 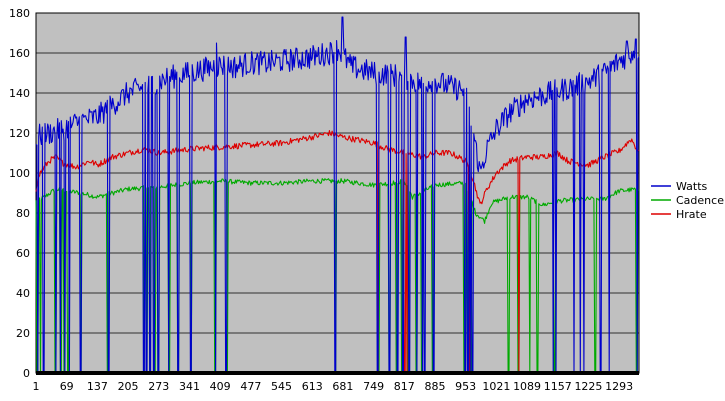 What do you see at coordinates (19, 93) in the screenshot?
I see `y-tick-label: 140` at bounding box center [19, 93].